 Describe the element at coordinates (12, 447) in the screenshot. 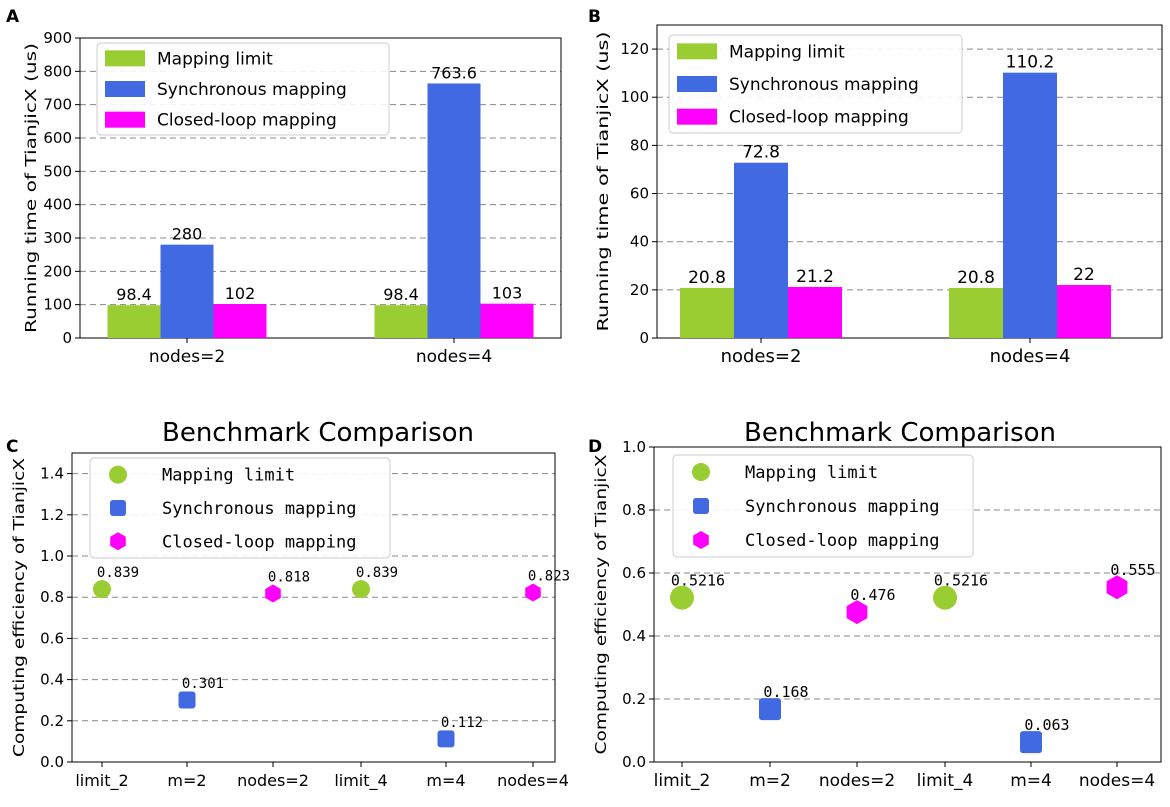

I see `panel-letter: C` at that location.